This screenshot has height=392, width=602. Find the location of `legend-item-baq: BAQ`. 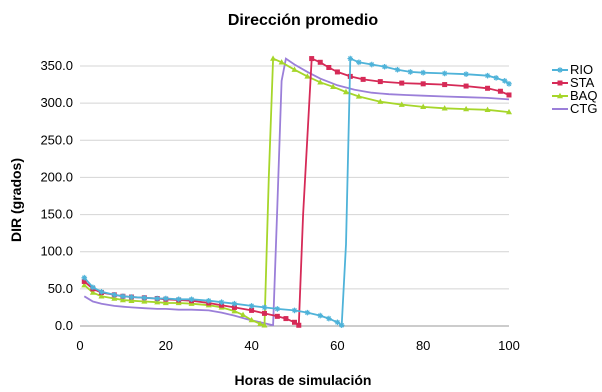

legend-item-baq: BAQ is located at coordinates (574, 95).